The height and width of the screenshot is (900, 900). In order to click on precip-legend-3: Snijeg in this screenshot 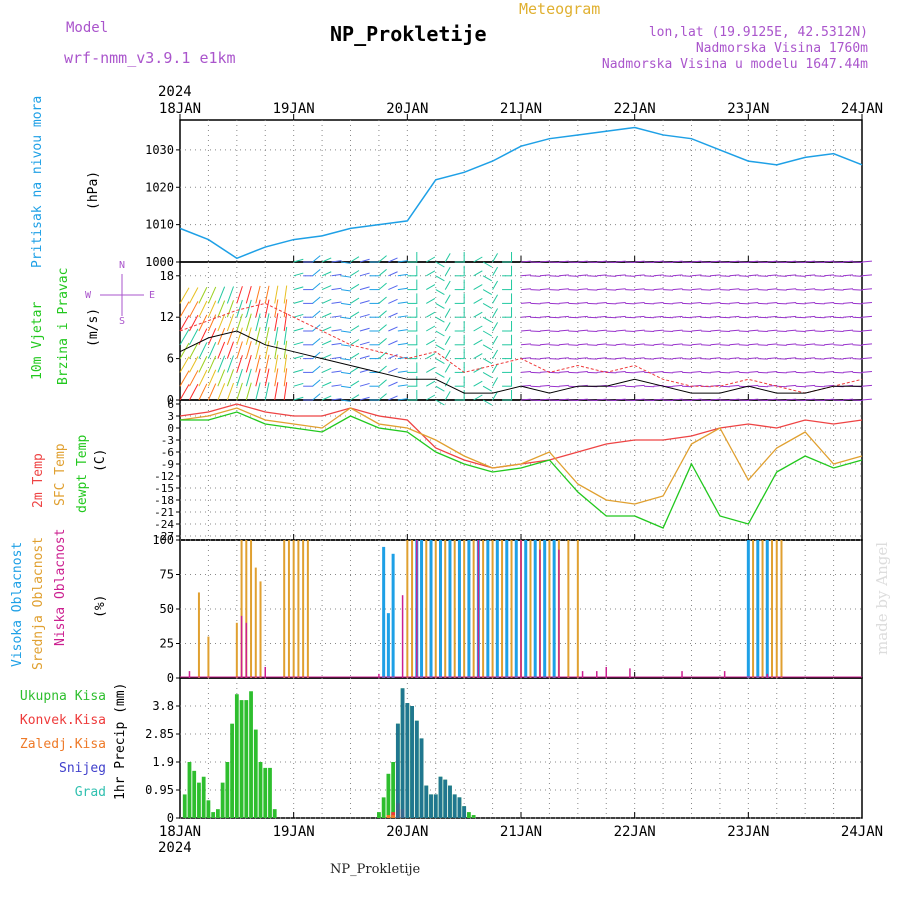, I will do `click(82, 768)`.